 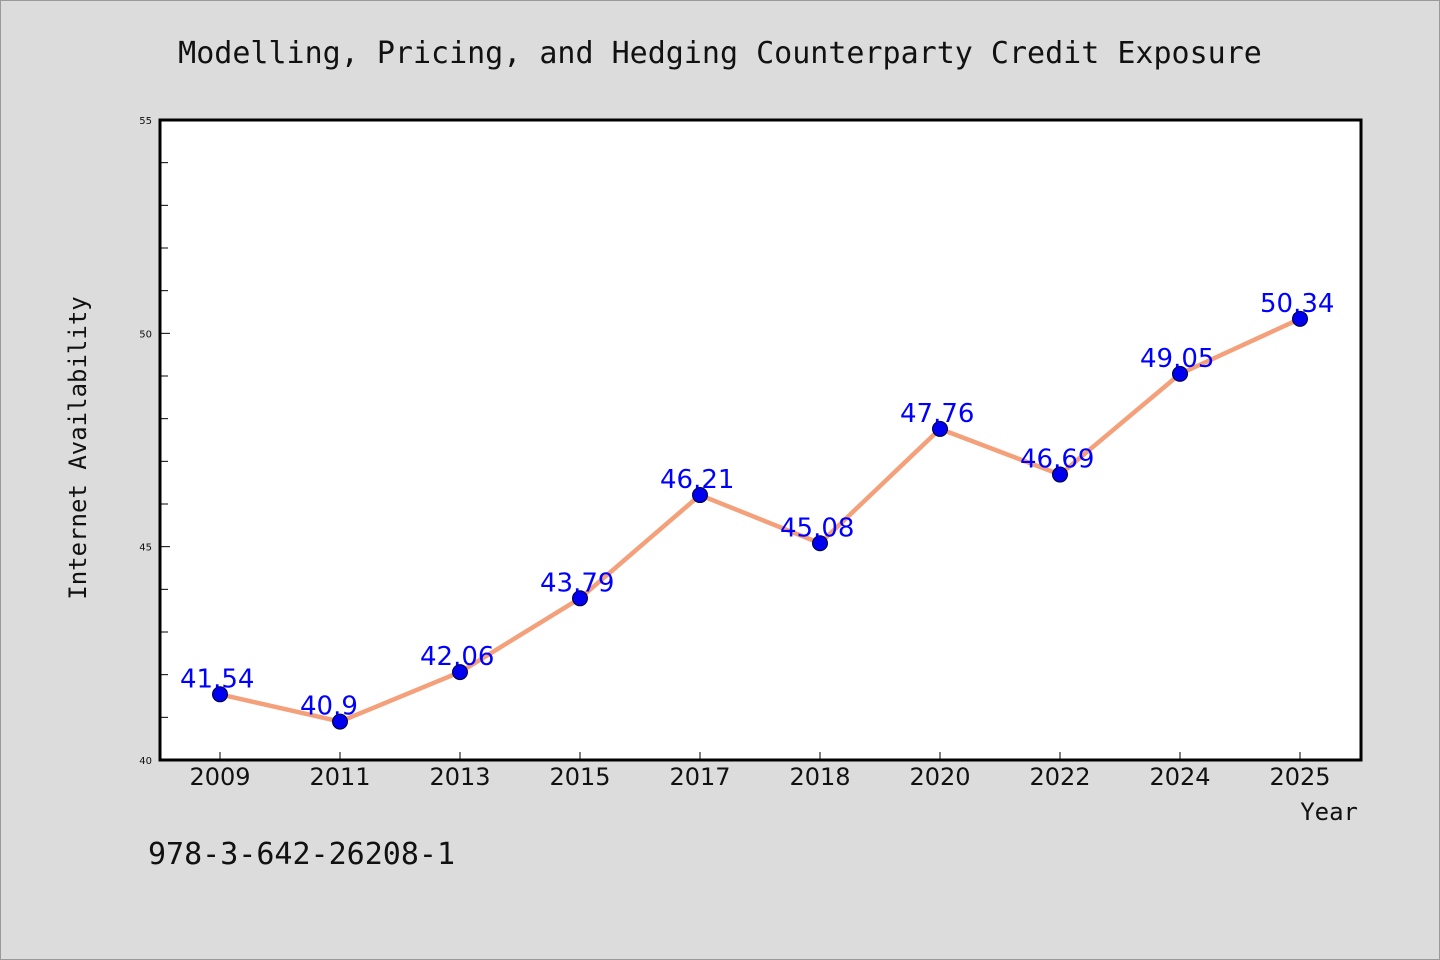 I want to click on y-tick-label: 50, so click(x=145, y=334).